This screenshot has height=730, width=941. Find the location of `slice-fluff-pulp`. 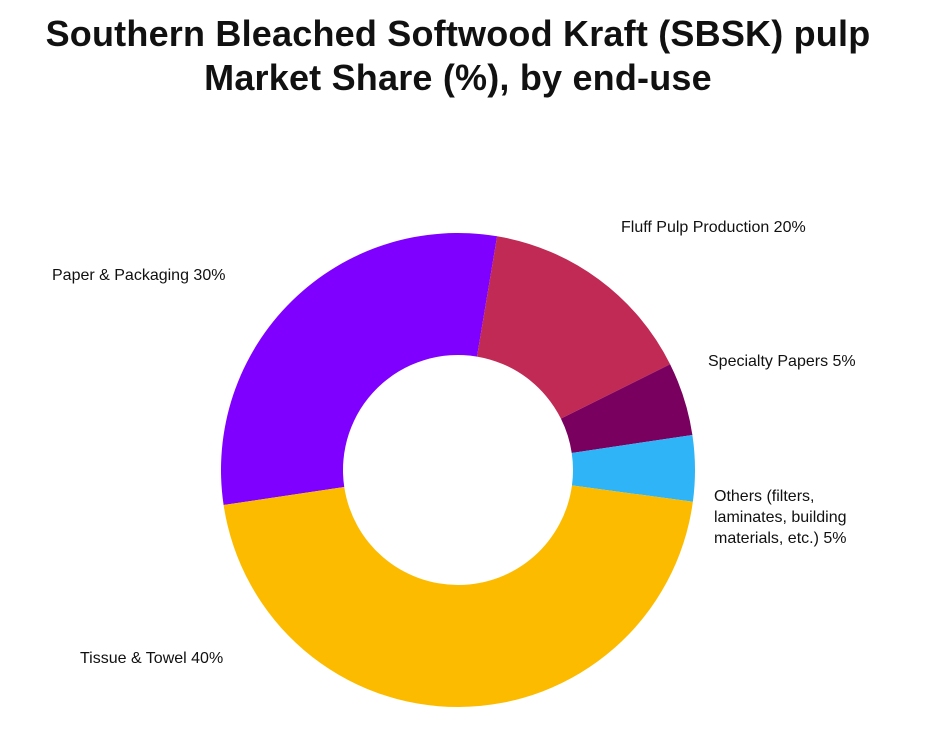

slice-fluff-pulp is located at coordinates (573, 327).